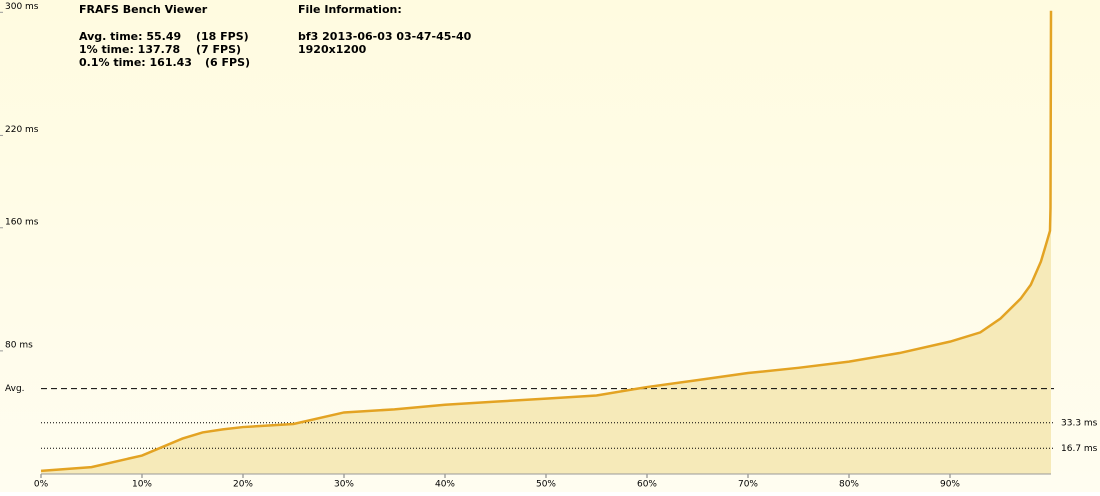 This screenshot has height=496, width=1100. I want to click on x-tick-label: 80%, so click(849, 485).